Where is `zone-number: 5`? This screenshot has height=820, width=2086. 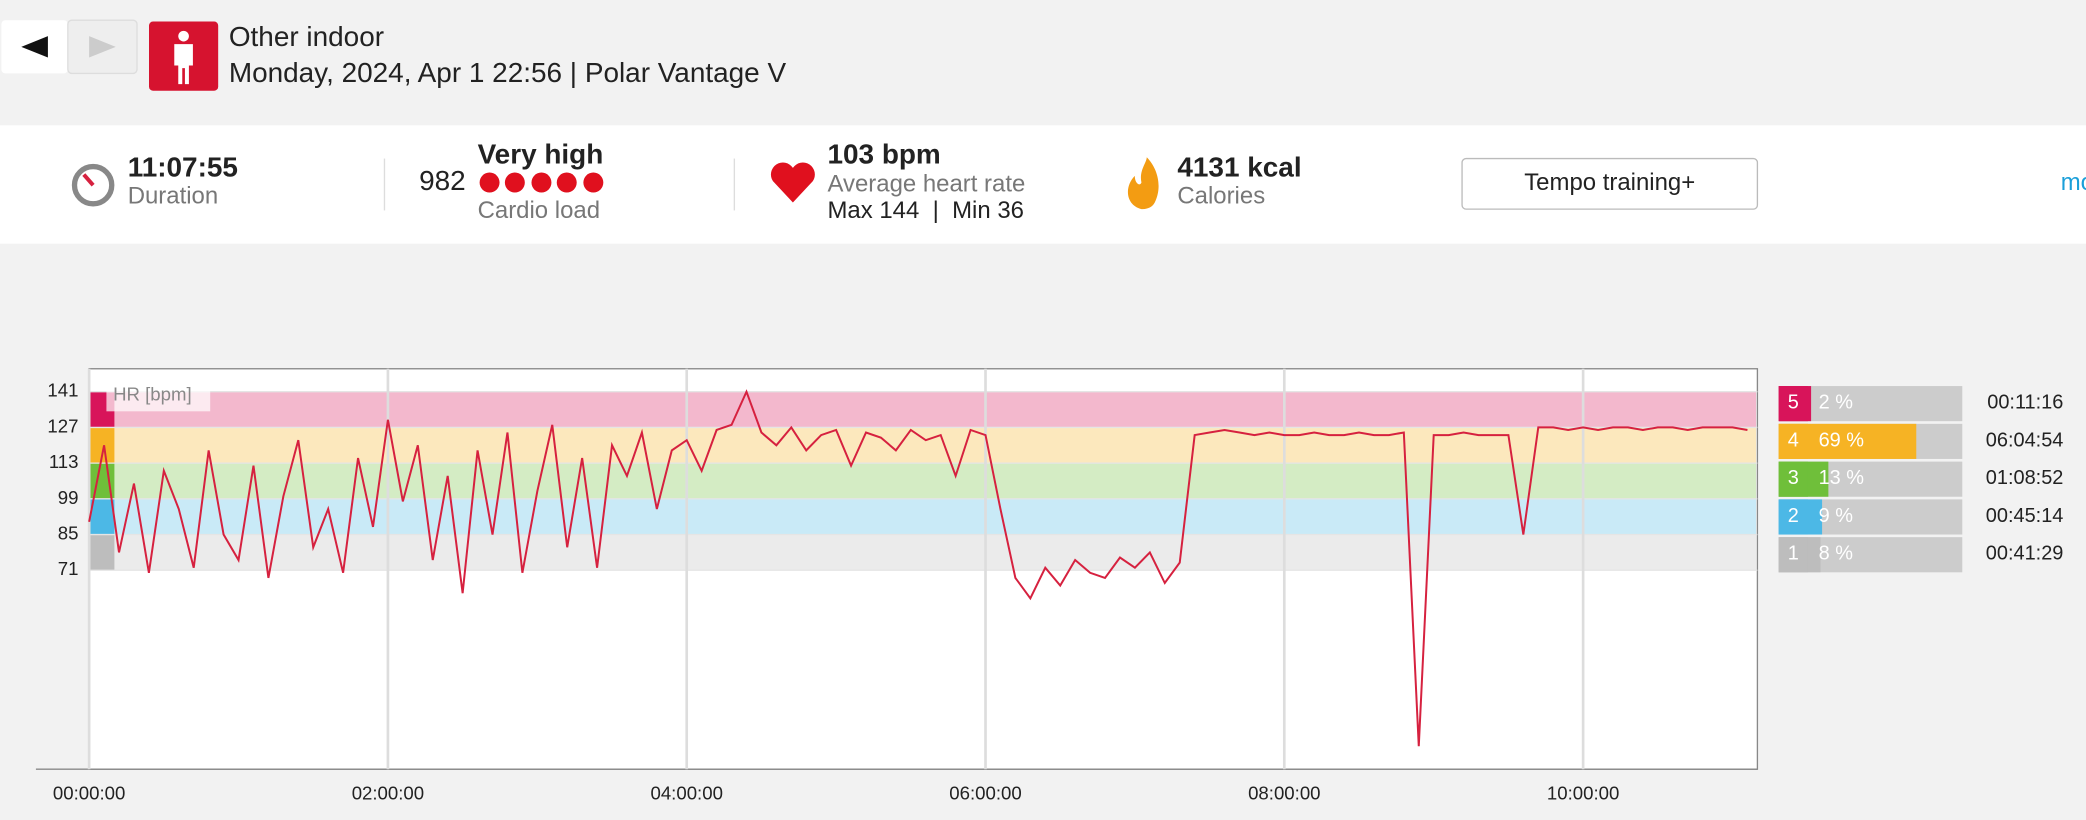 zone-number: 5 is located at coordinates (1793, 403).